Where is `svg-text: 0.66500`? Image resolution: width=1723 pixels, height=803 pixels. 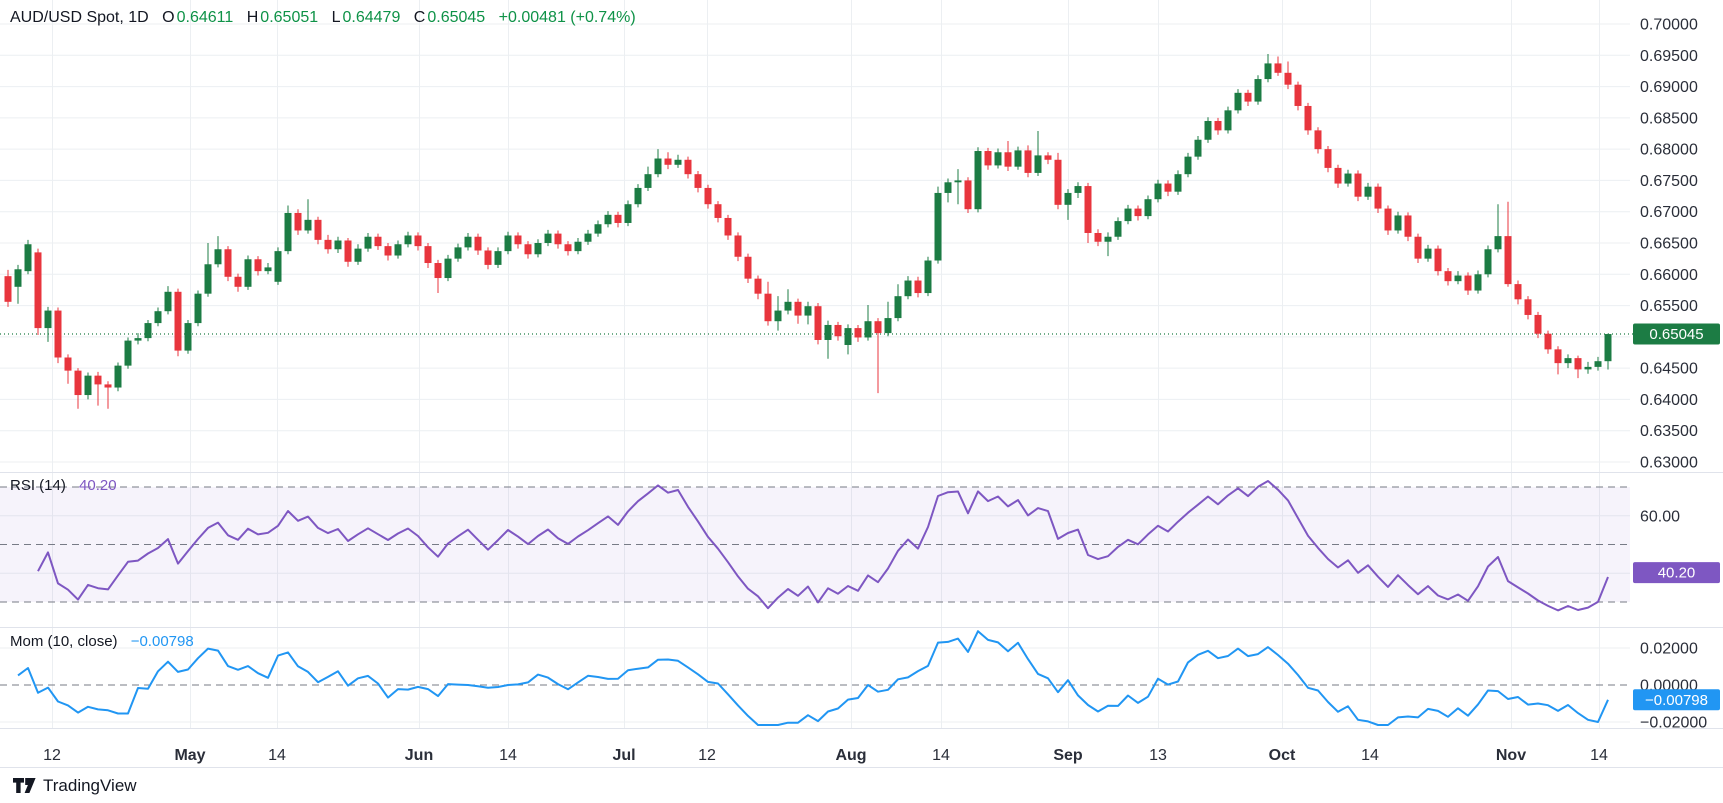 svg-text: 0.66500 is located at coordinates (1669, 243).